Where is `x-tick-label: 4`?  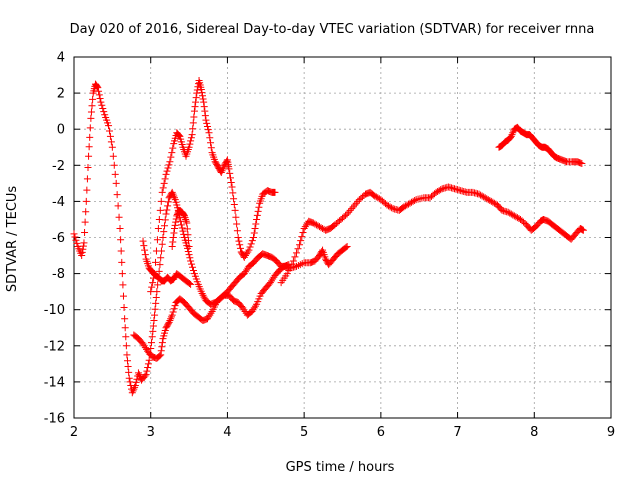 x-tick-label: 4 is located at coordinates (227, 432).